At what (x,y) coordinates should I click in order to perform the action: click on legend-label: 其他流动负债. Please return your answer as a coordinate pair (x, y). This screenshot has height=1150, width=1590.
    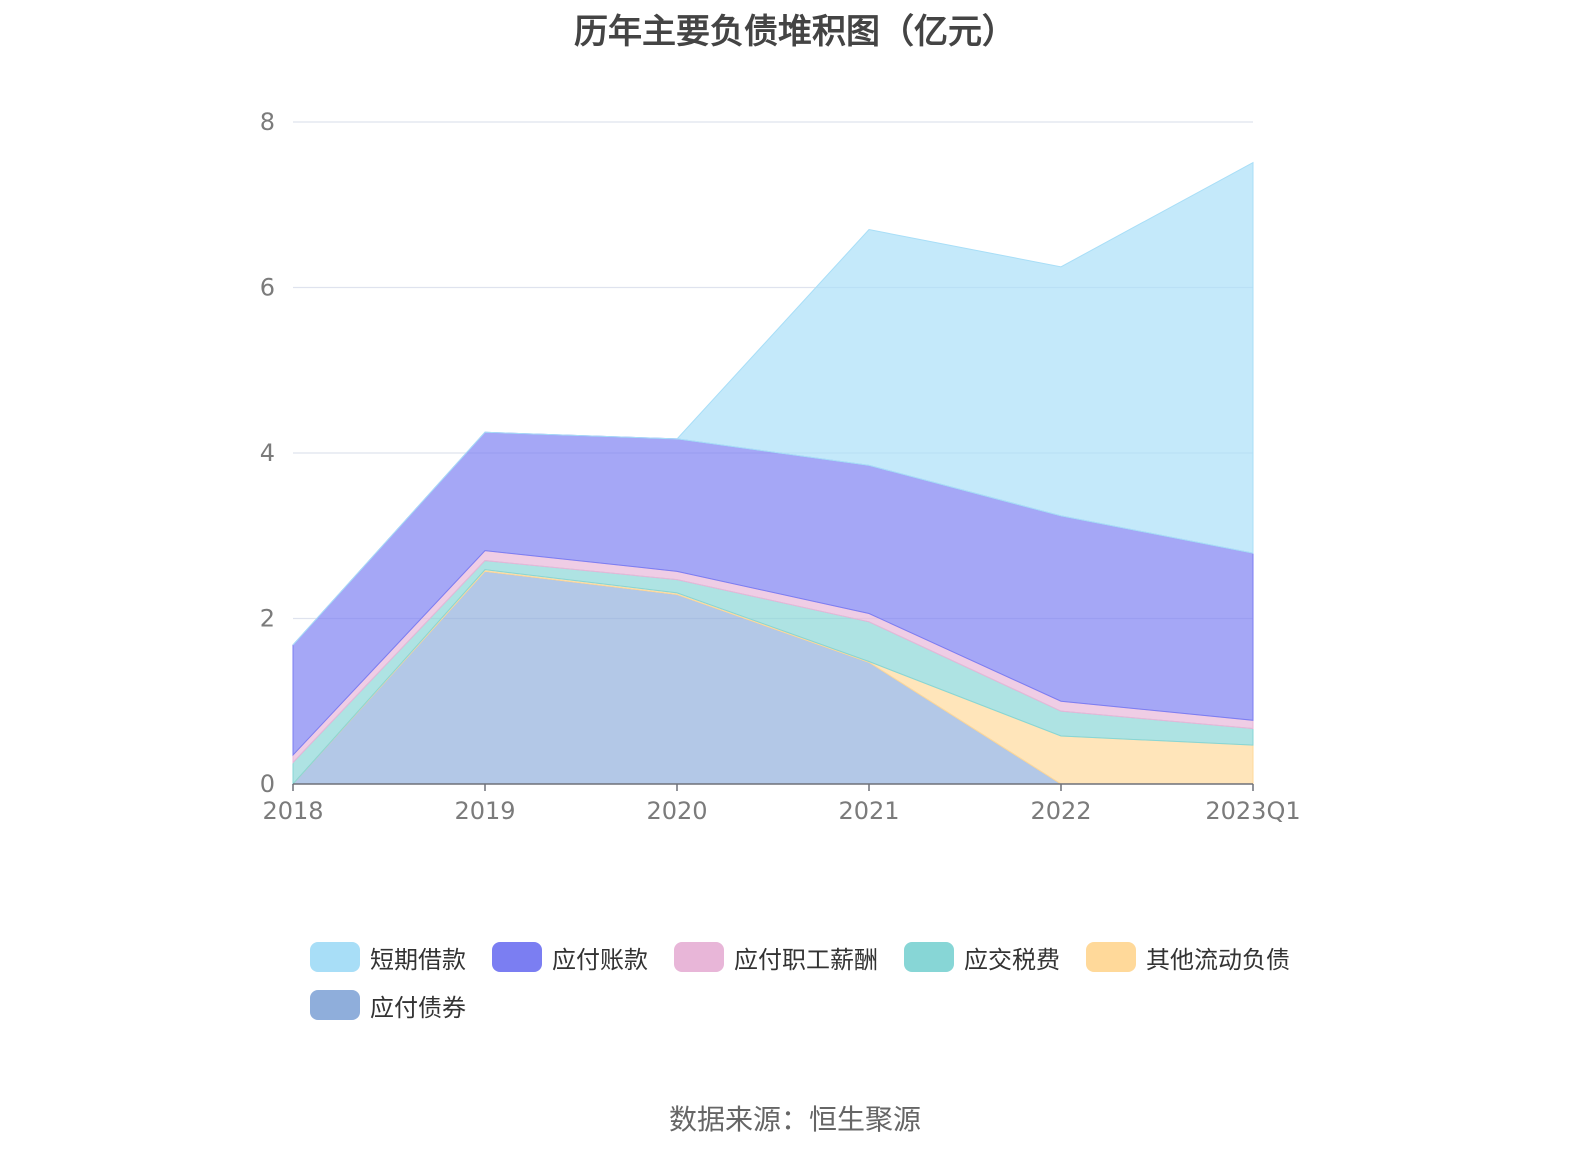
    Looking at the image, I should click on (1218, 959).